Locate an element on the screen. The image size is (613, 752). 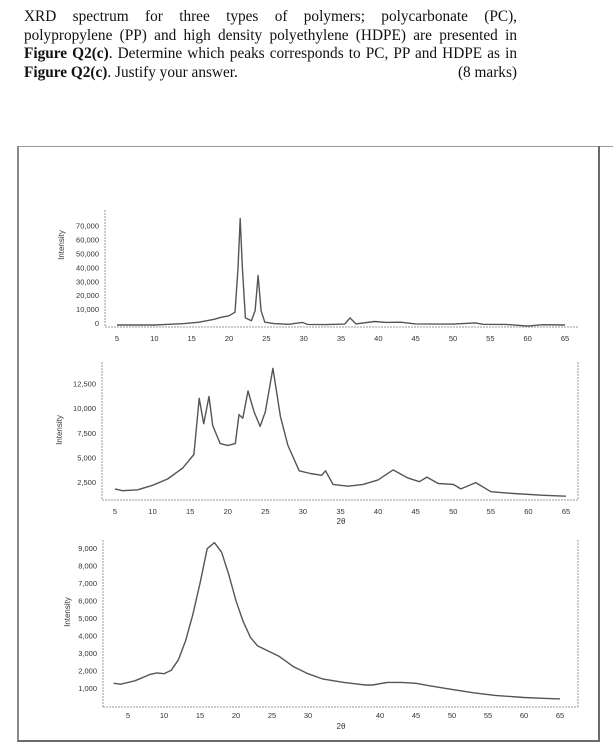
y-tick-label: 7,500 is located at coordinates (86, 433).